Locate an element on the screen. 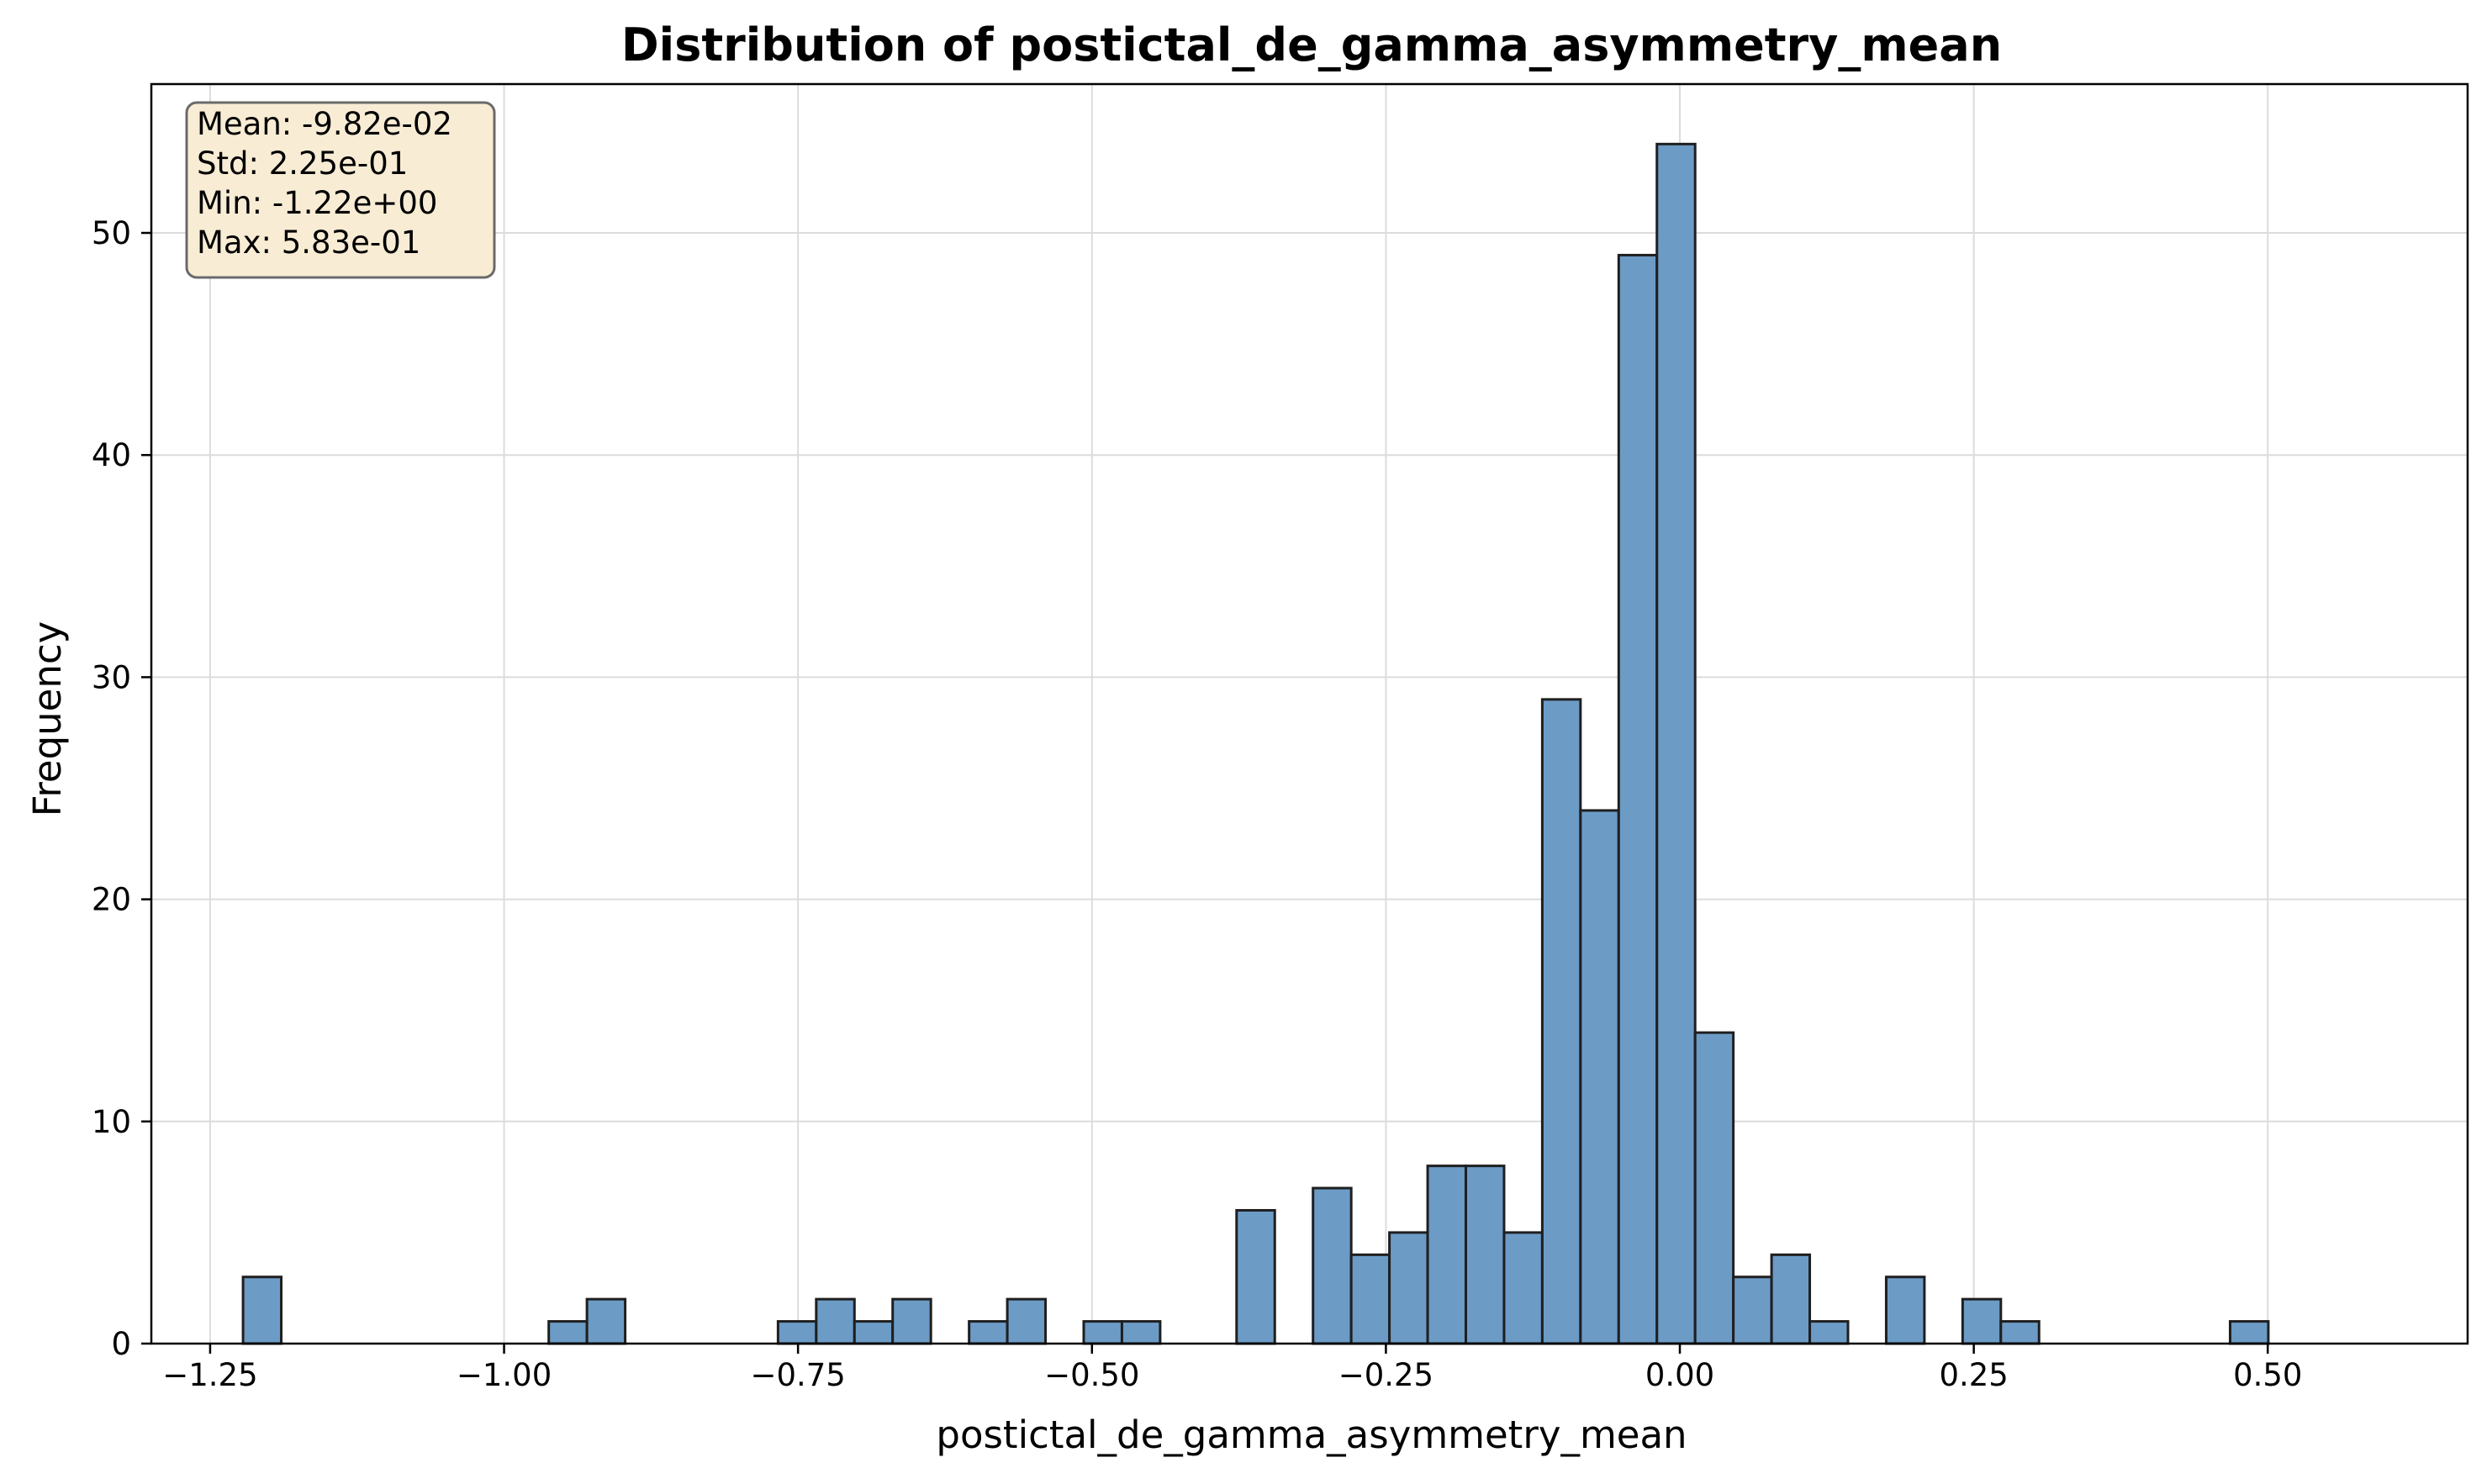 This screenshot has height=1484, width=2492. stats-box-background is located at coordinates (340, 190).